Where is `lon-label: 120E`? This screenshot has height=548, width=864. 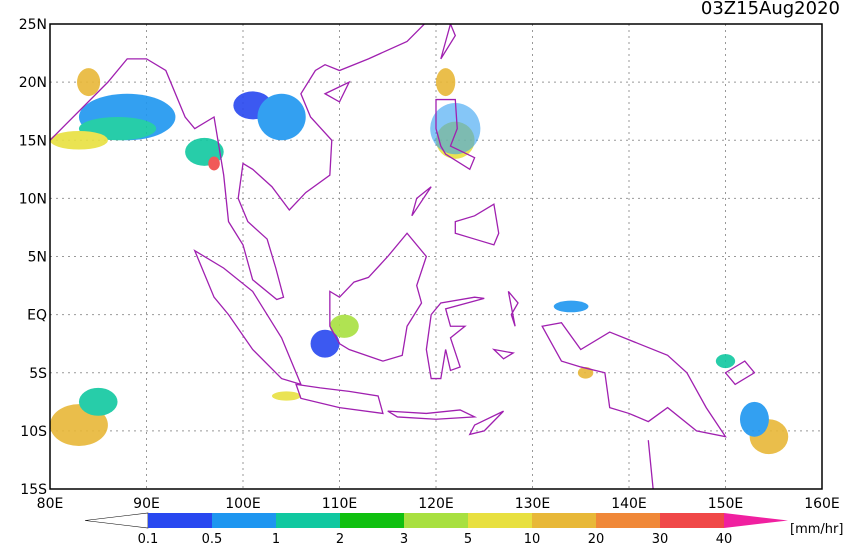
lon-label: 120E is located at coordinates (436, 504).